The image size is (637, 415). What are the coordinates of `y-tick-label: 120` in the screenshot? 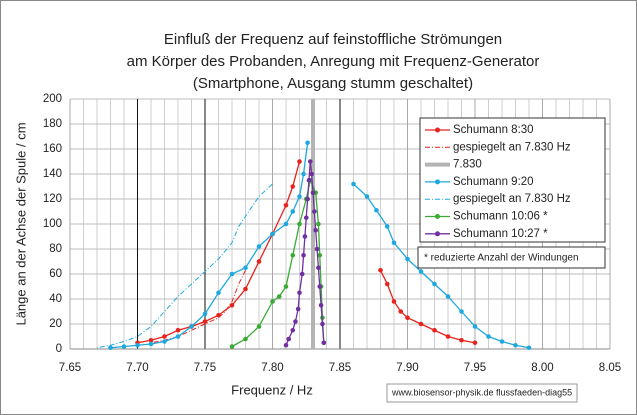 It's located at (52, 199).